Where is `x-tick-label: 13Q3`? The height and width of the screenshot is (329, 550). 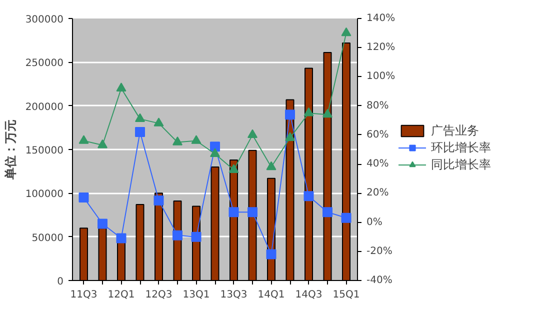
x-tick-label: 13Q3 is located at coordinates (234, 295).